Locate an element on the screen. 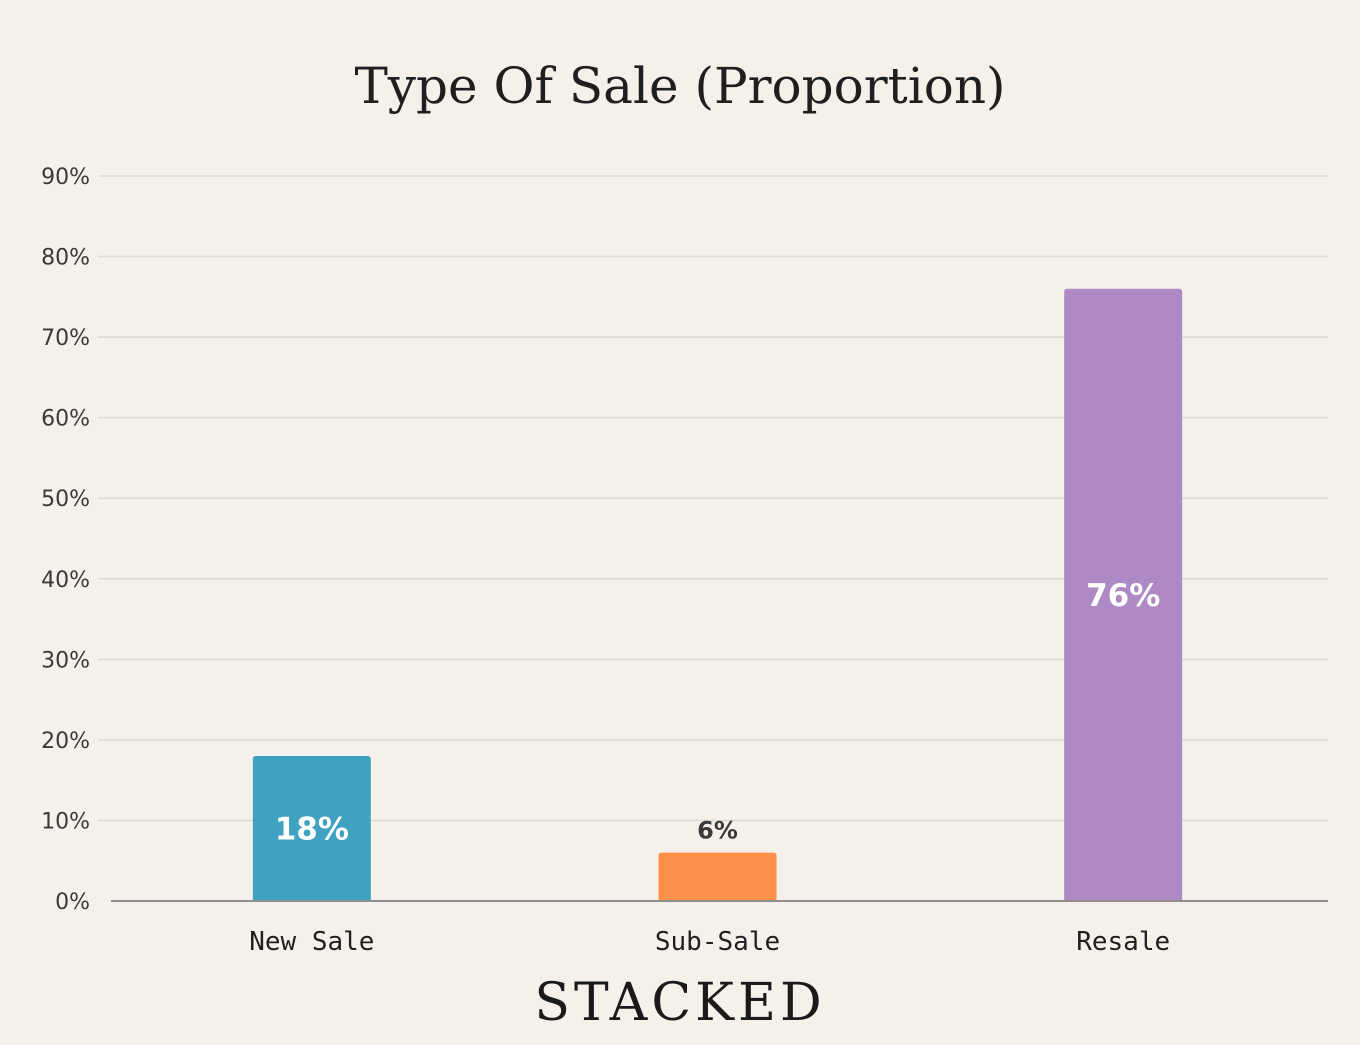  x-axis-categories: New Sale Sub-Sale Resale is located at coordinates (709, 942).